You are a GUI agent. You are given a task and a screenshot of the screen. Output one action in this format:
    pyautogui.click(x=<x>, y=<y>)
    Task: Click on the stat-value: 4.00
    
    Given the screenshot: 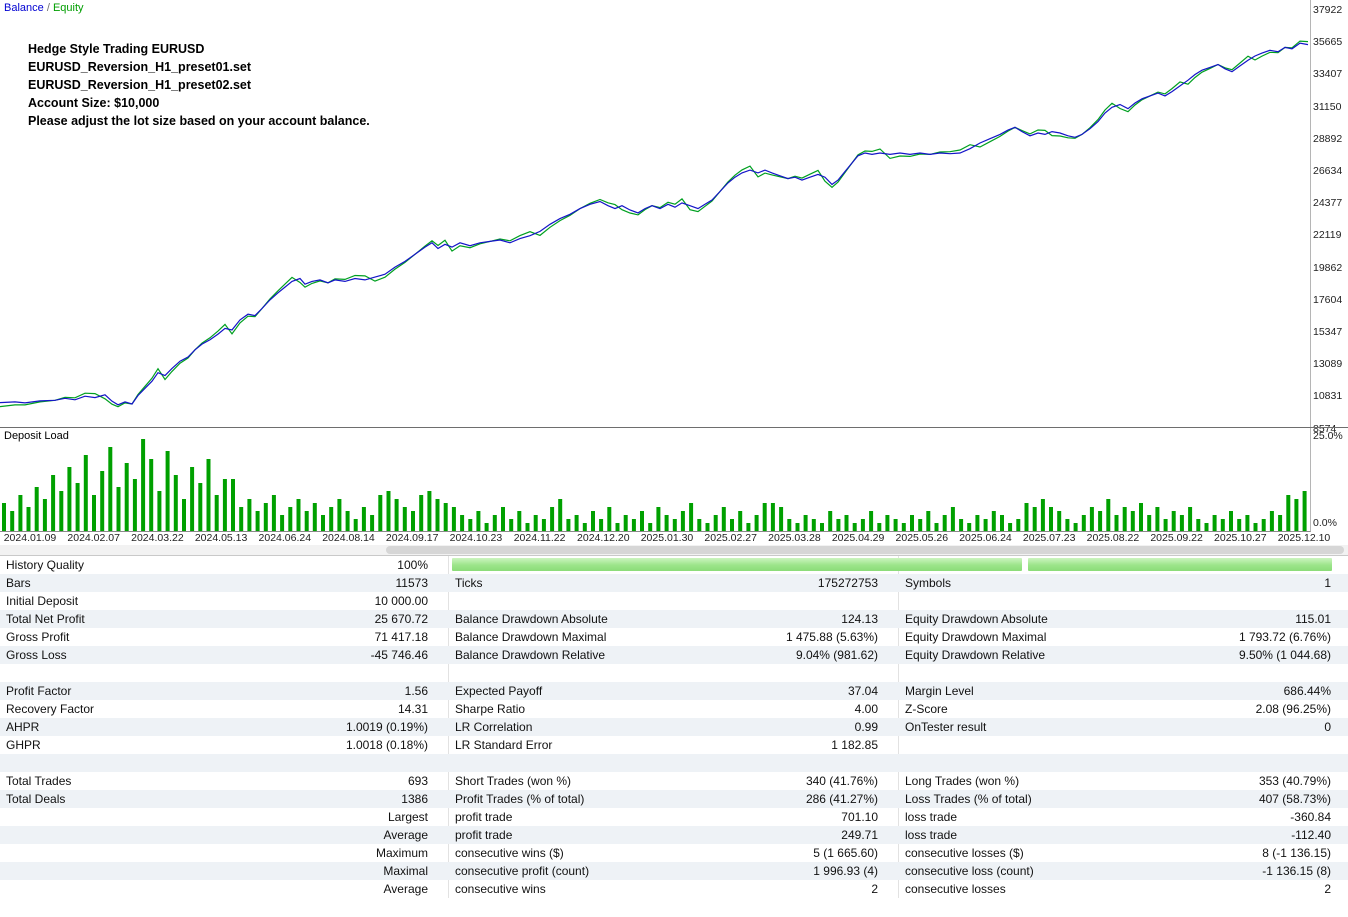 What is the action you would take?
    pyautogui.click(x=866, y=709)
    